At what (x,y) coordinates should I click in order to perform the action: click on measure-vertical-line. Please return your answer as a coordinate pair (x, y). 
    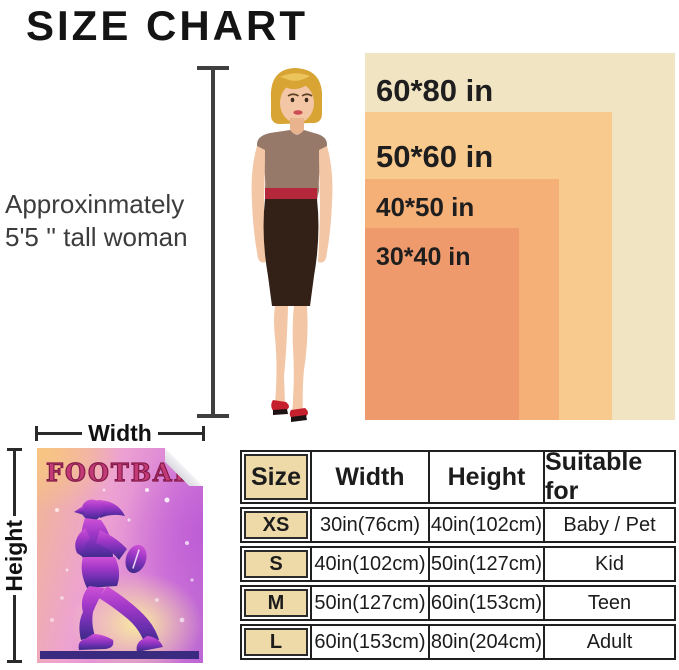
    Looking at the image, I should click on (213, 242).